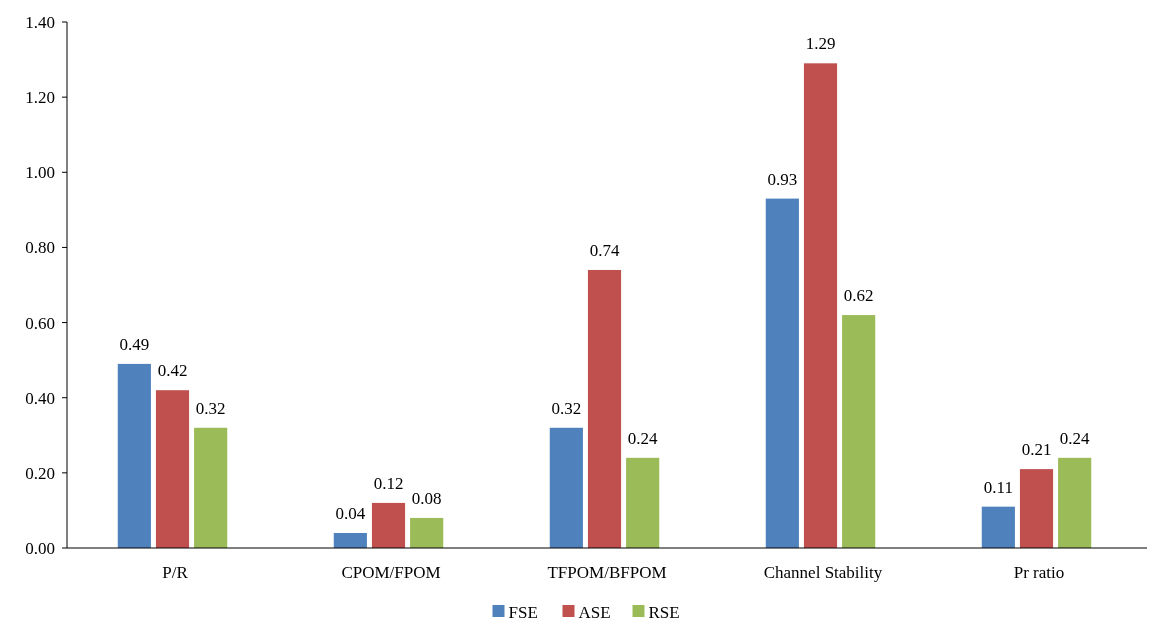 This screenshot has width=1155, height=630. What do you see at coordinates (40, 398) in the screenshot?
I see `y-tick-label: 0.40` at bounding box center [40, 398].